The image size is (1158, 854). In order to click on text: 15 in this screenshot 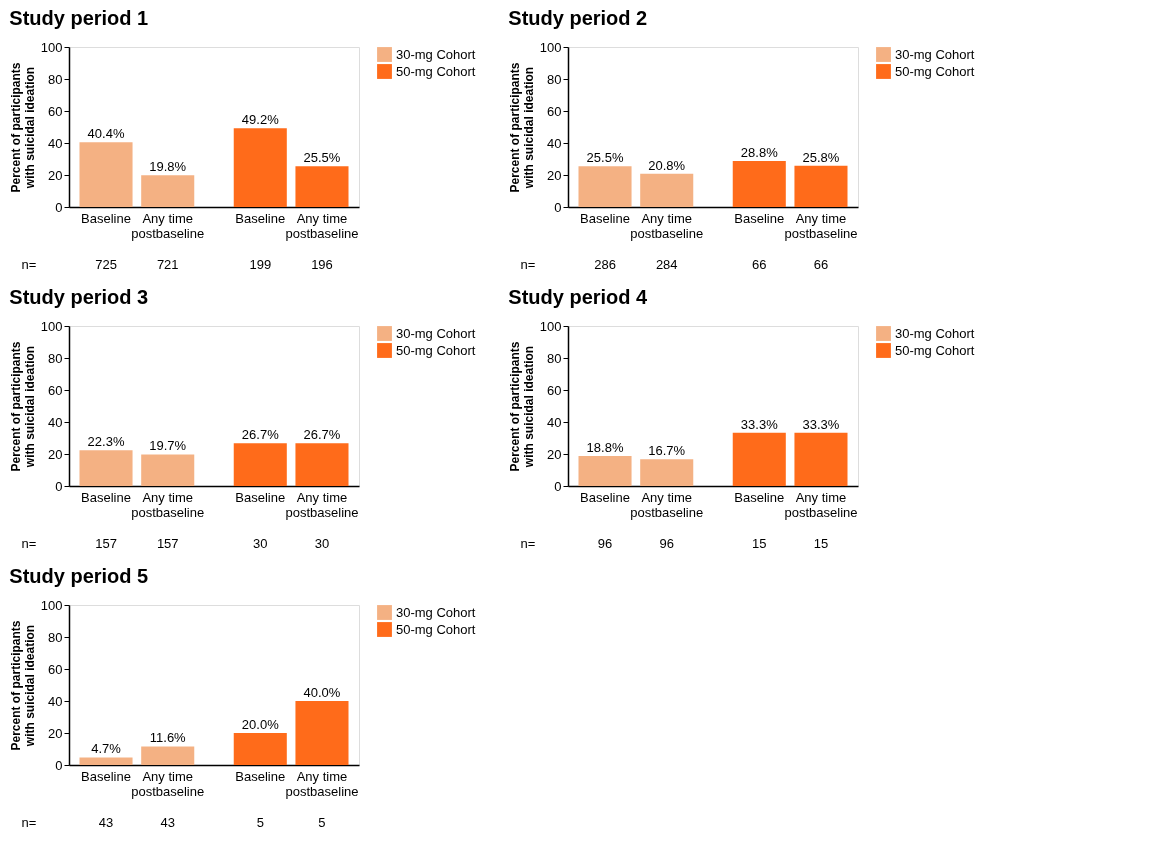, I will do `click(759, 543)`.